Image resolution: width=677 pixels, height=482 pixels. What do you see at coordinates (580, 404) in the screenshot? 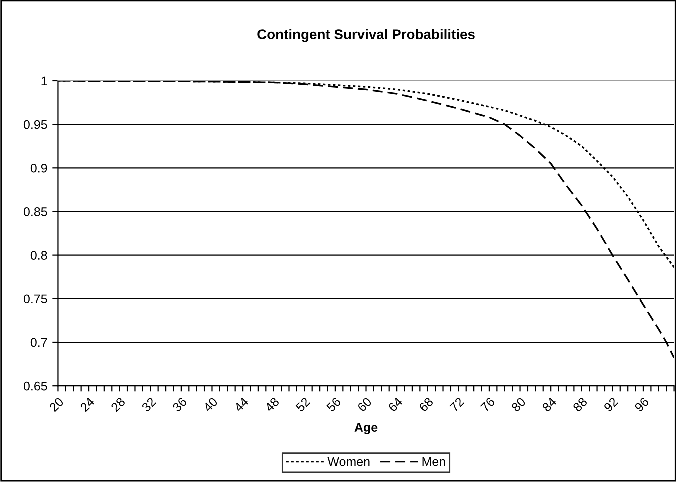
I see `x-tick-label: 88` at bounding box center [580, 404].